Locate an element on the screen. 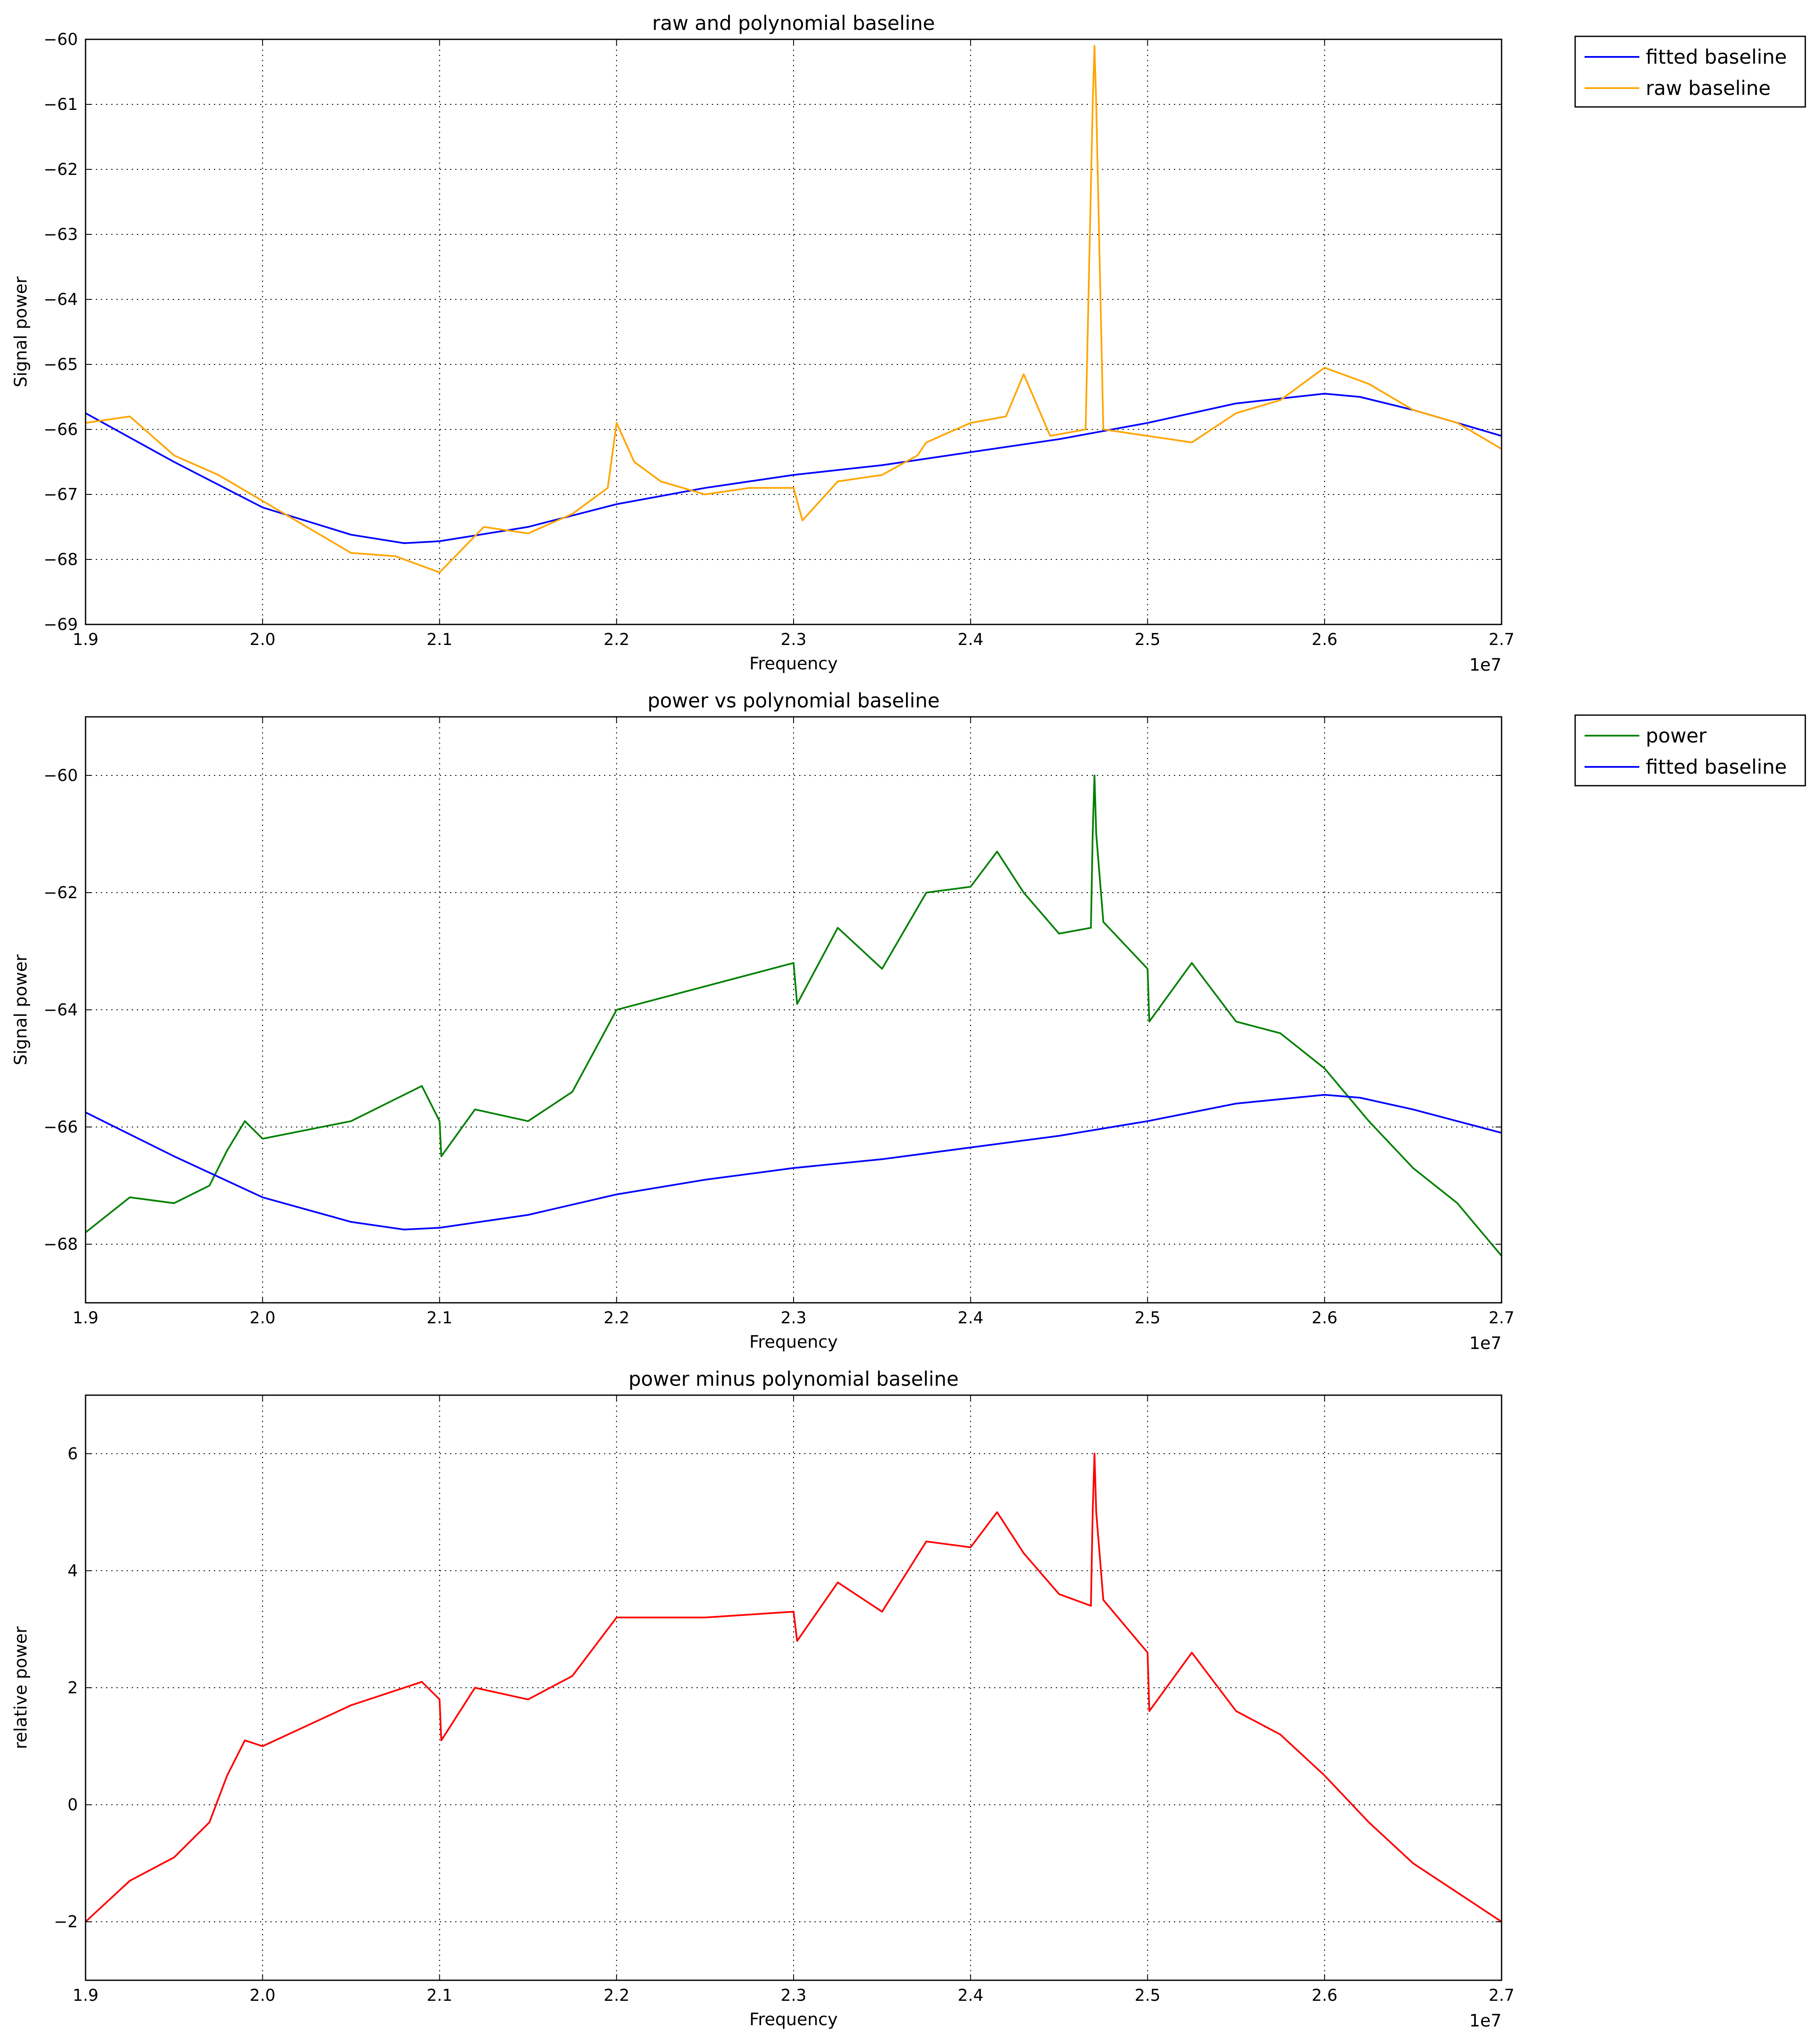 The height and width of the screenshot is (2044, 1816). y-tick-label: −63 is located at coordinates (61, 235).